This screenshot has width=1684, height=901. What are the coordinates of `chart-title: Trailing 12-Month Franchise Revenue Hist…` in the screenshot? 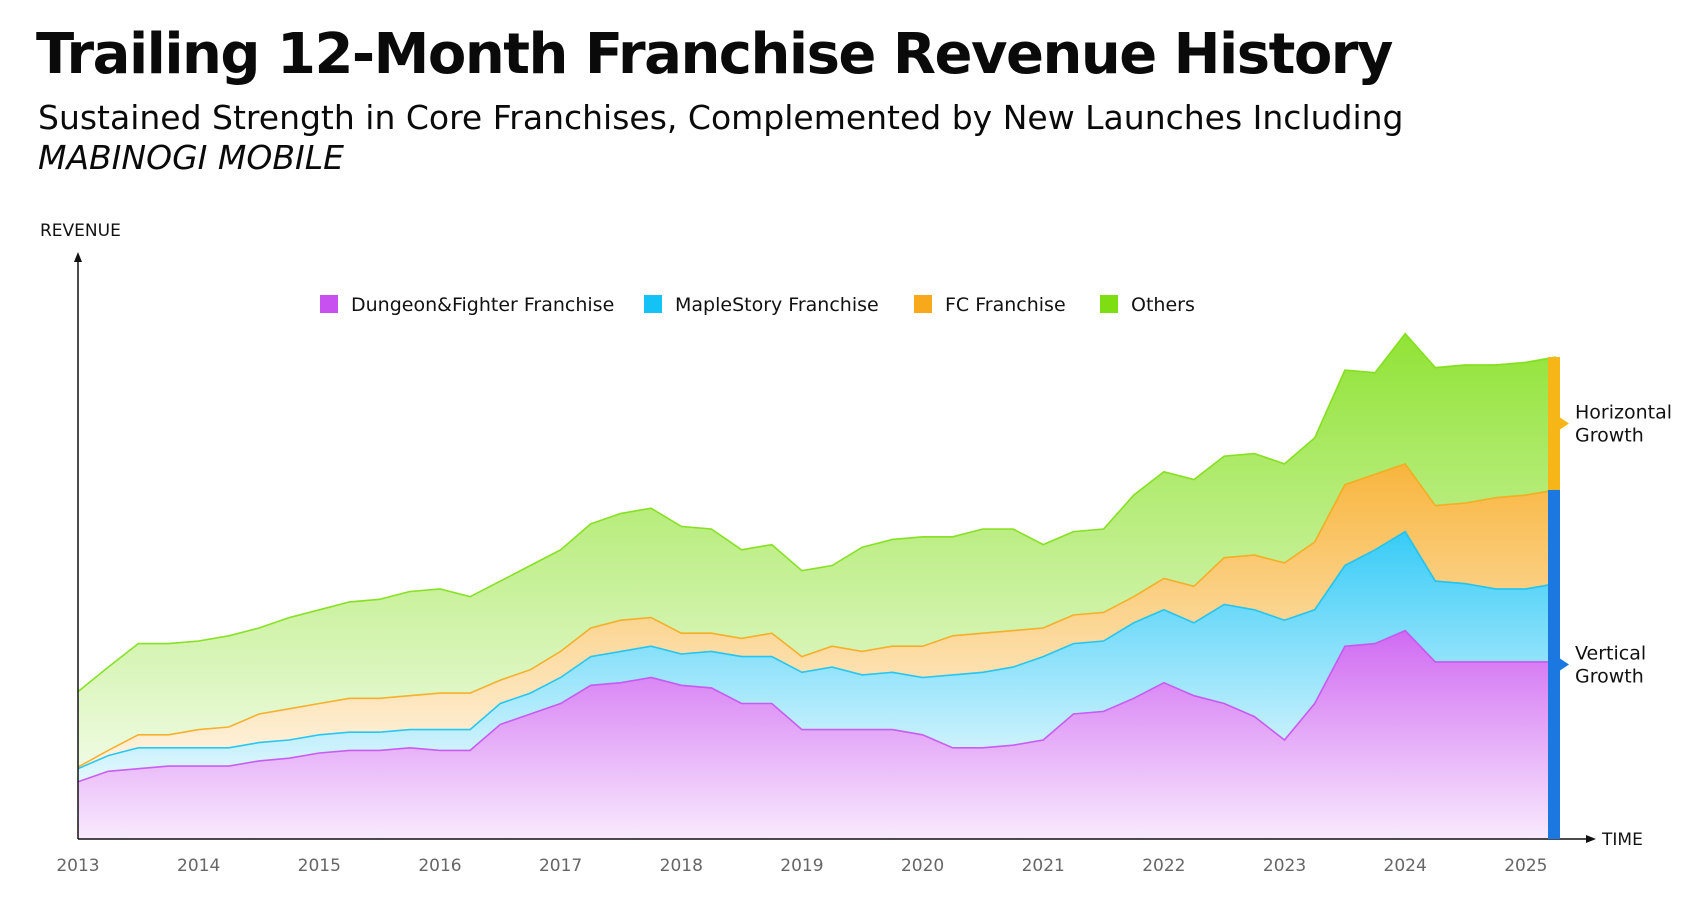 It's located at (714, 54).